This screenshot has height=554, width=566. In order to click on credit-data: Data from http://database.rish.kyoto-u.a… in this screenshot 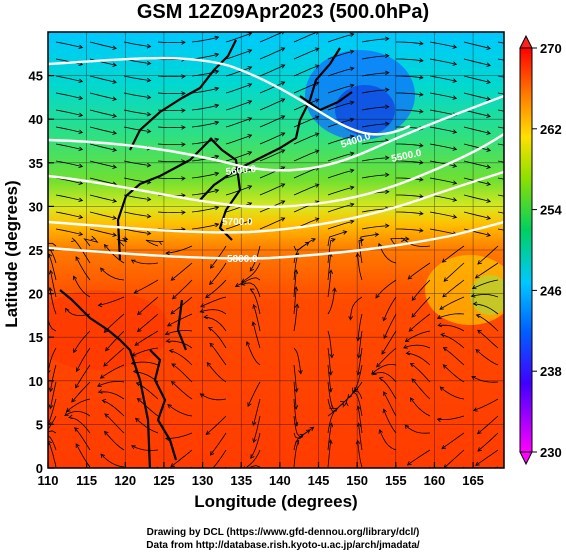, I will do `click(283, 545)`.